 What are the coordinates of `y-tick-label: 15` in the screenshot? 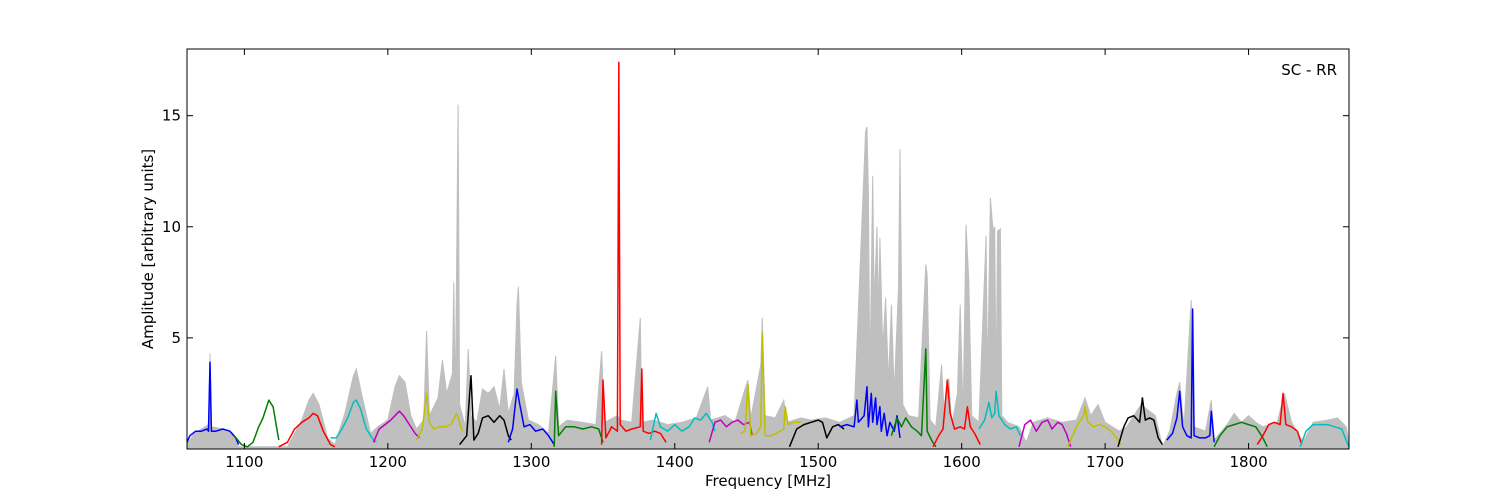 It's located at (171, 116).